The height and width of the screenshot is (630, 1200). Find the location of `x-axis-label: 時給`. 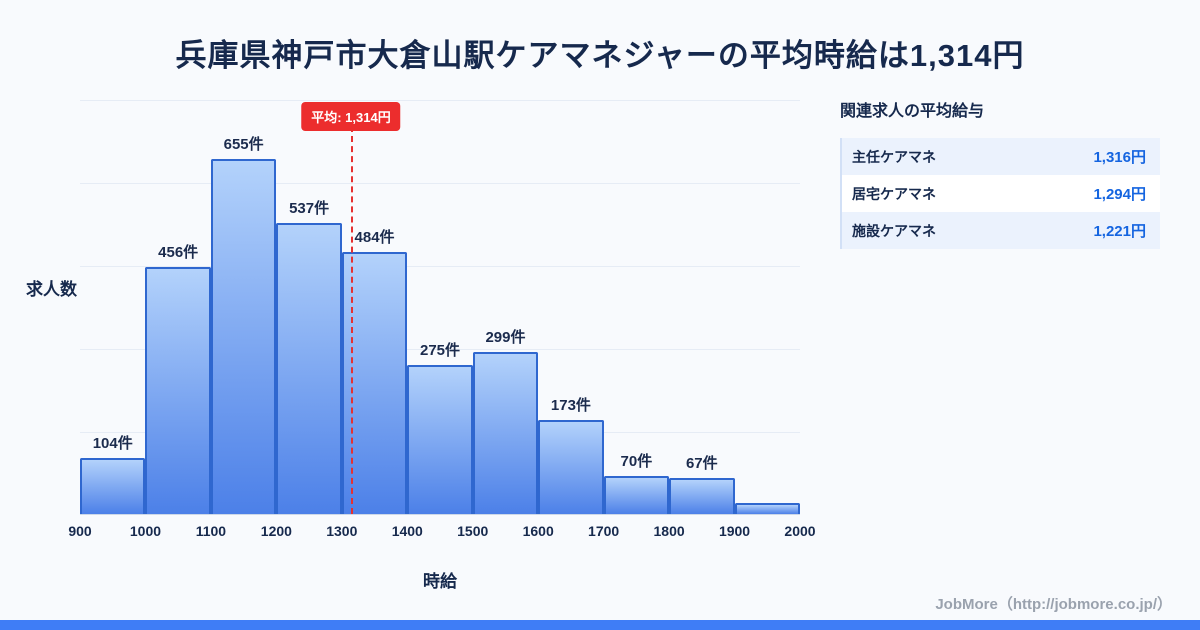

x-axis-label: 時給 is located at coordinates (440, 581).